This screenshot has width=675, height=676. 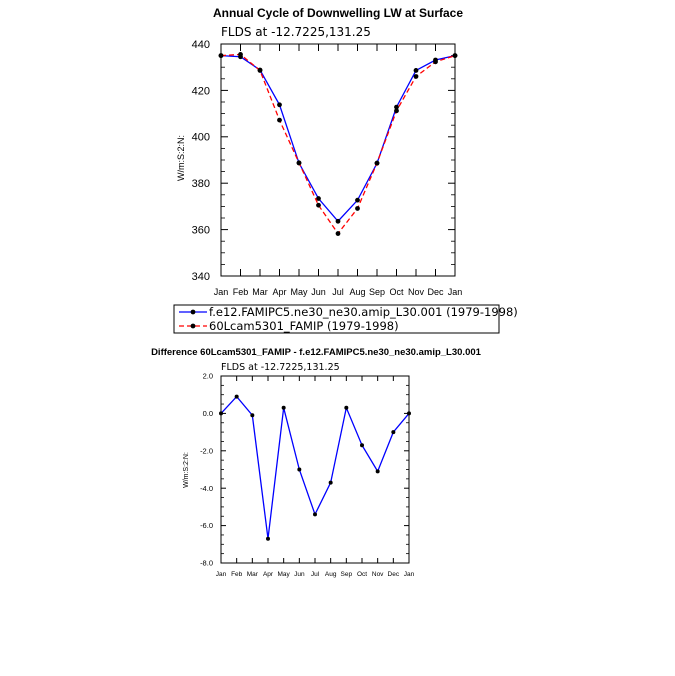 I want to click on bot-x-tick-label: May, so click(x=284, y=574).